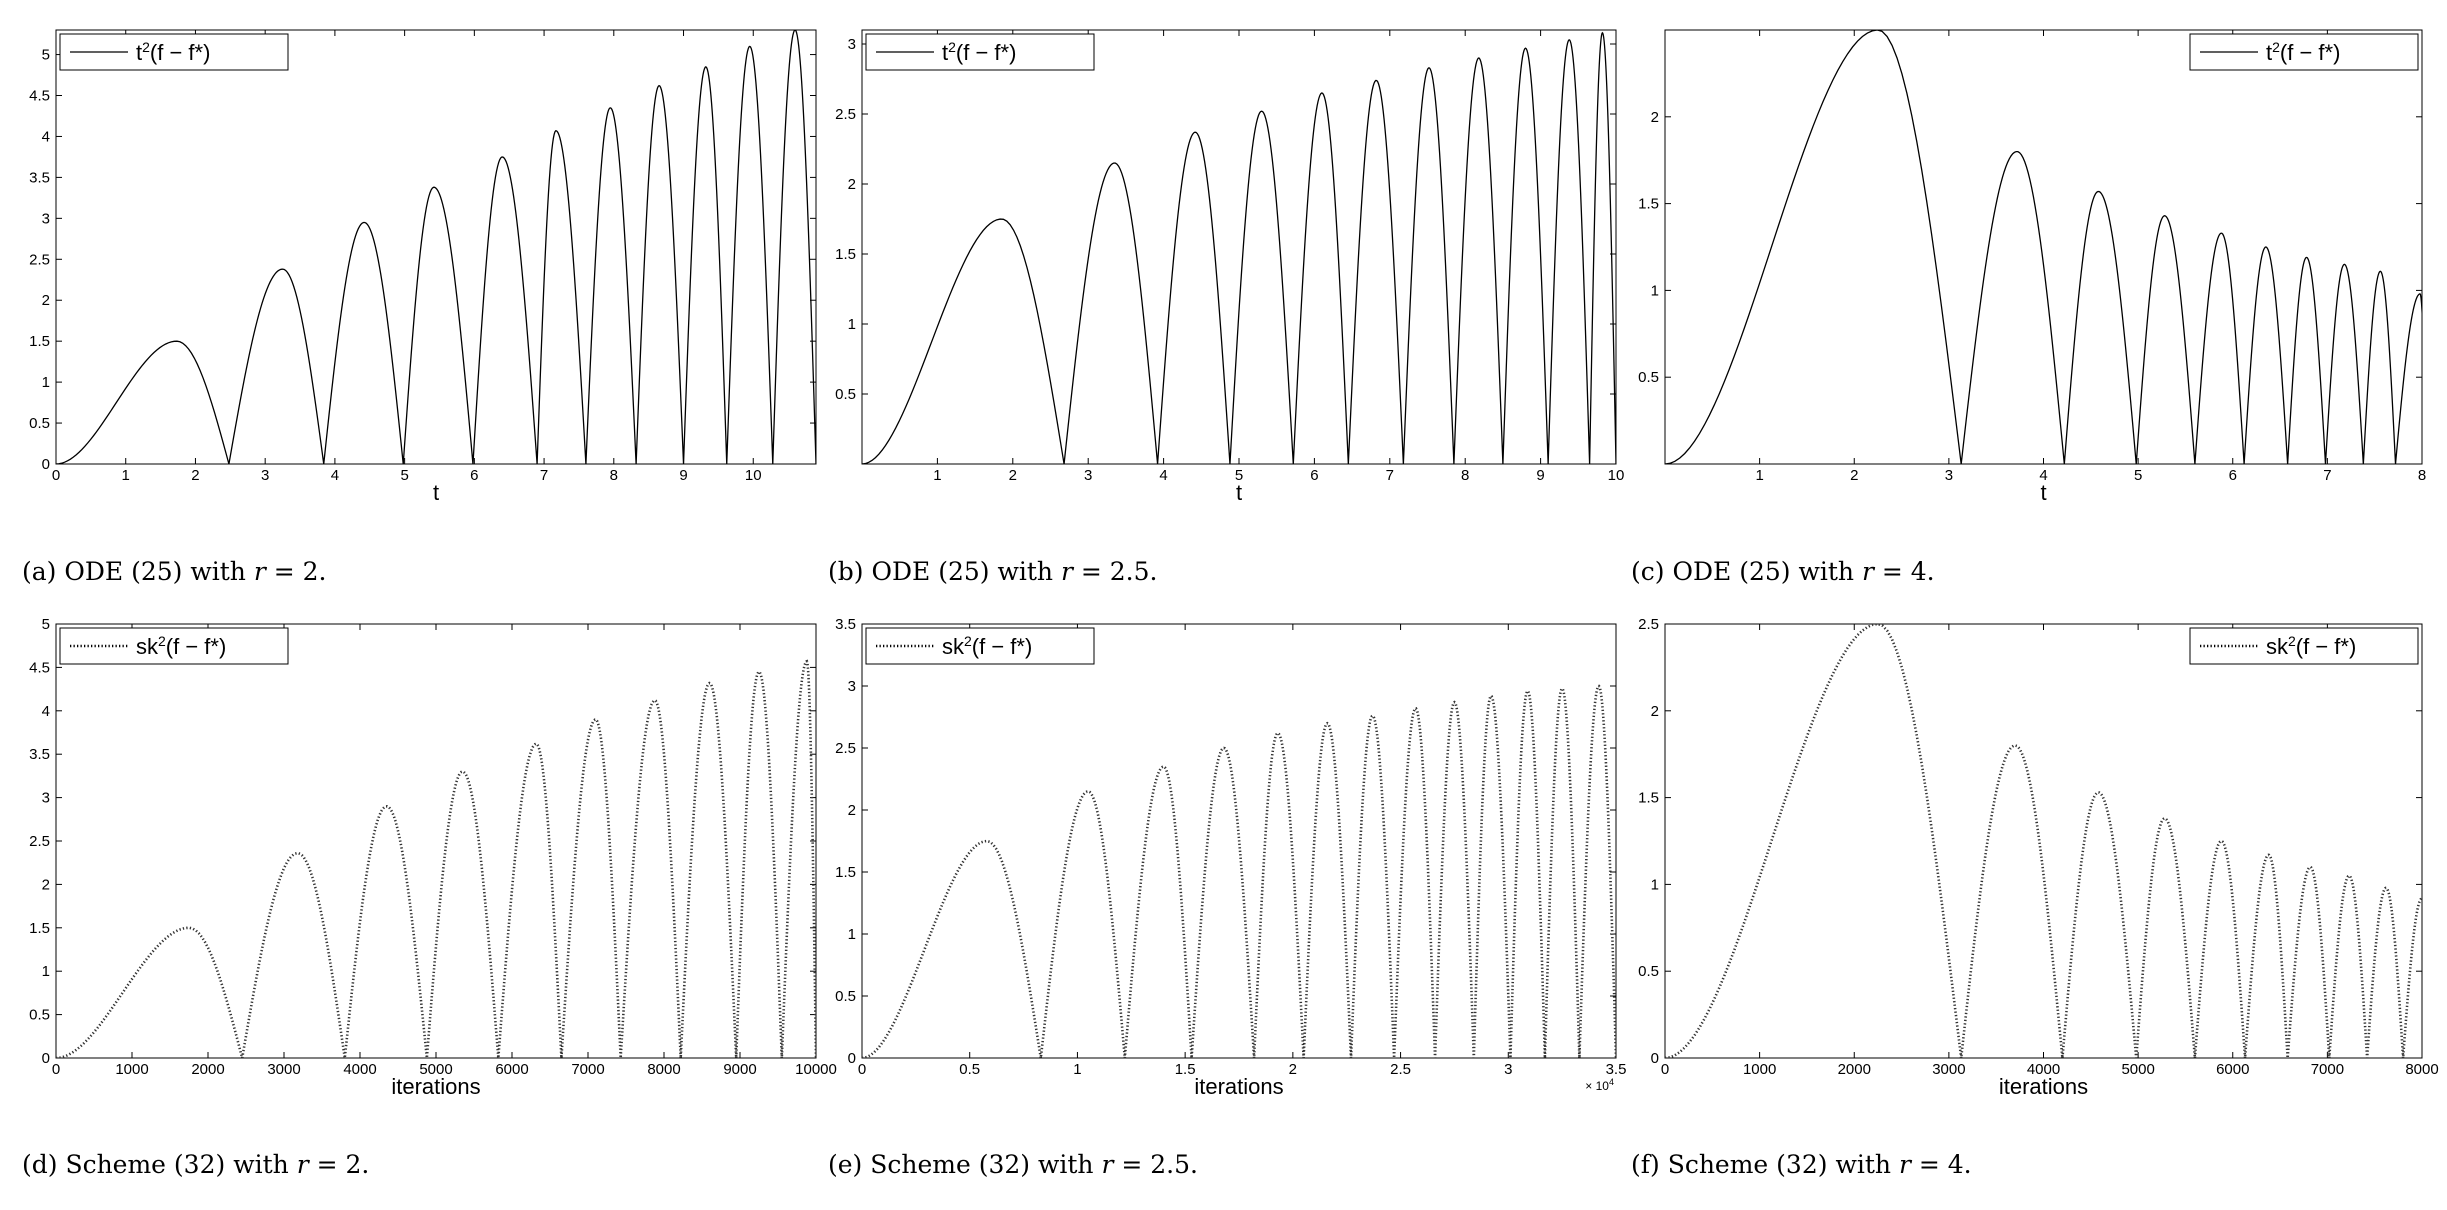  Describe the element at coordinates (2232, 1069) in the screenshot. I see `x-tick-label: 6000` at that location.